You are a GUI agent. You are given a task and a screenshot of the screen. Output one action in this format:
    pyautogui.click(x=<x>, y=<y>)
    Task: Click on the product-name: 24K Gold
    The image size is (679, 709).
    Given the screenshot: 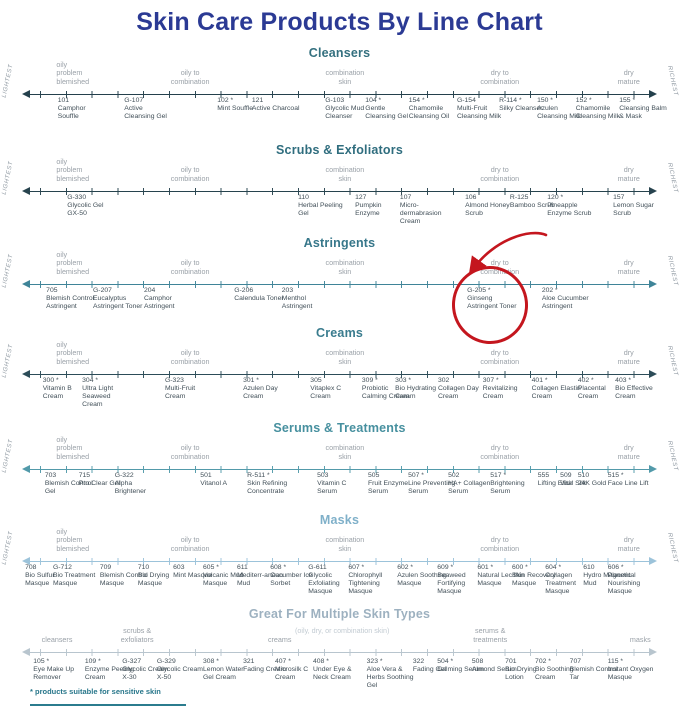 What is the action you would take?
    pyautogui.click(x=592, y=483)
    